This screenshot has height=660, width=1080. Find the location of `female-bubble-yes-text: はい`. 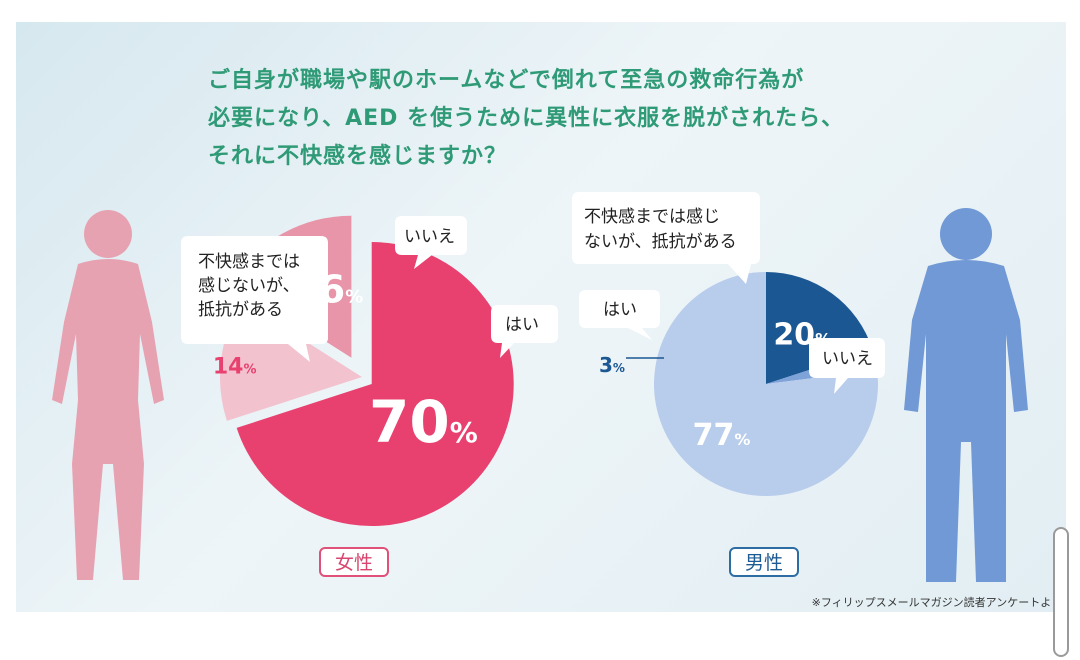

female-bubble-yes-text: はい is located at coordinates (522, 325).